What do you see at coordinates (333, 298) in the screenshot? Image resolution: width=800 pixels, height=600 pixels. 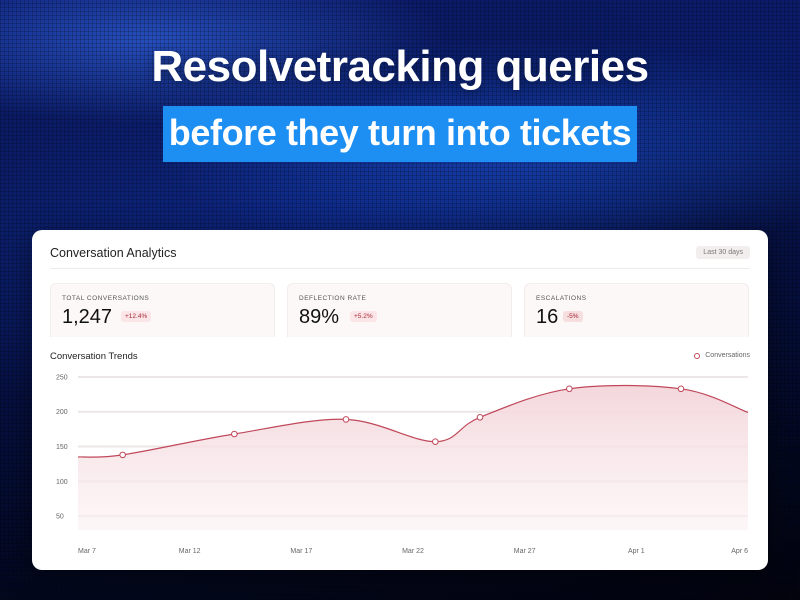 I see `stat-label: DEFLECTION RATE` at bounding box center [333, 298].